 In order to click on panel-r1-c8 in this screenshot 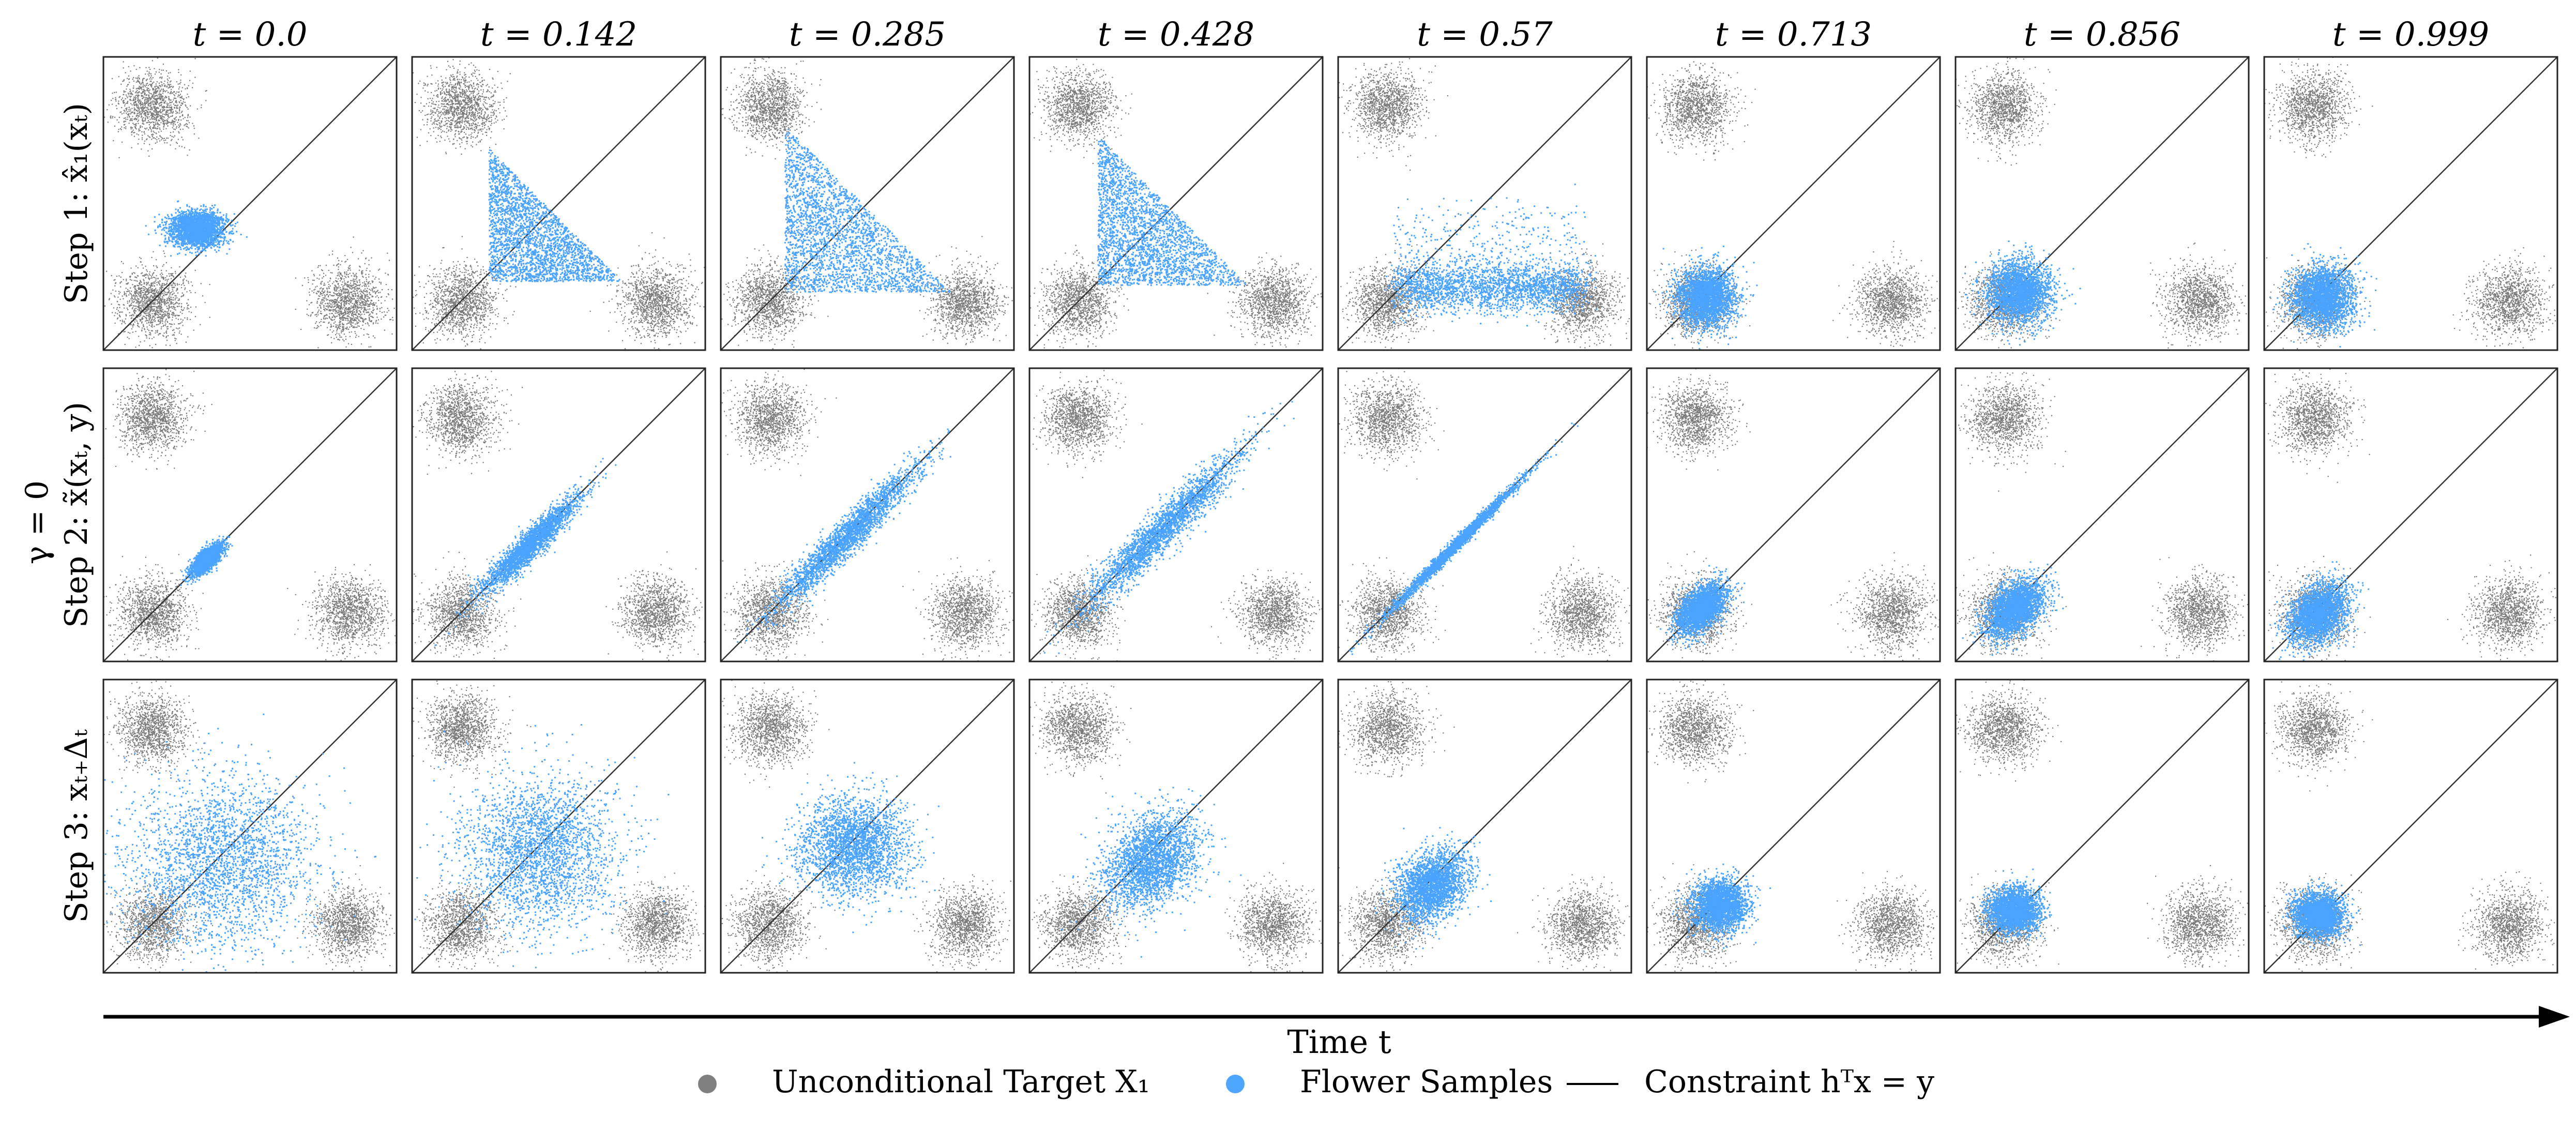, I will do `click(2410, 205)`.